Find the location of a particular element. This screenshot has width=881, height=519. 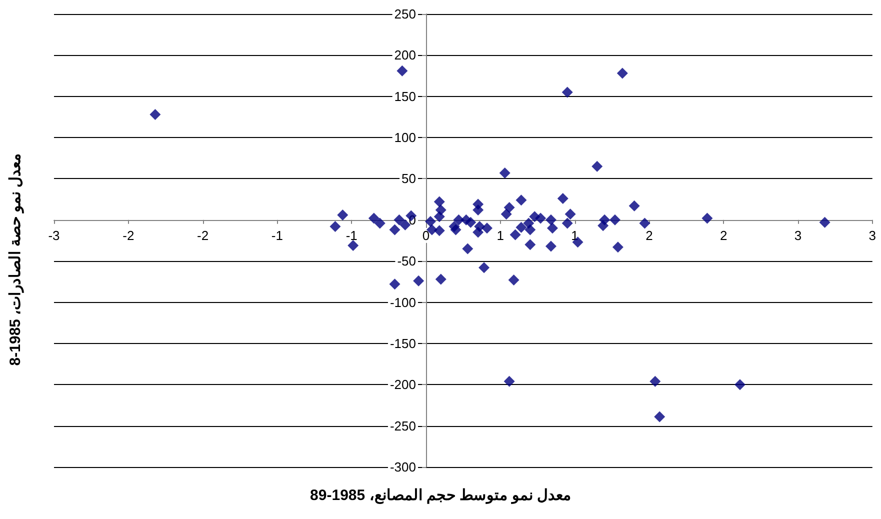

y-tick-label: 100 is located at coordinates (405, 138).